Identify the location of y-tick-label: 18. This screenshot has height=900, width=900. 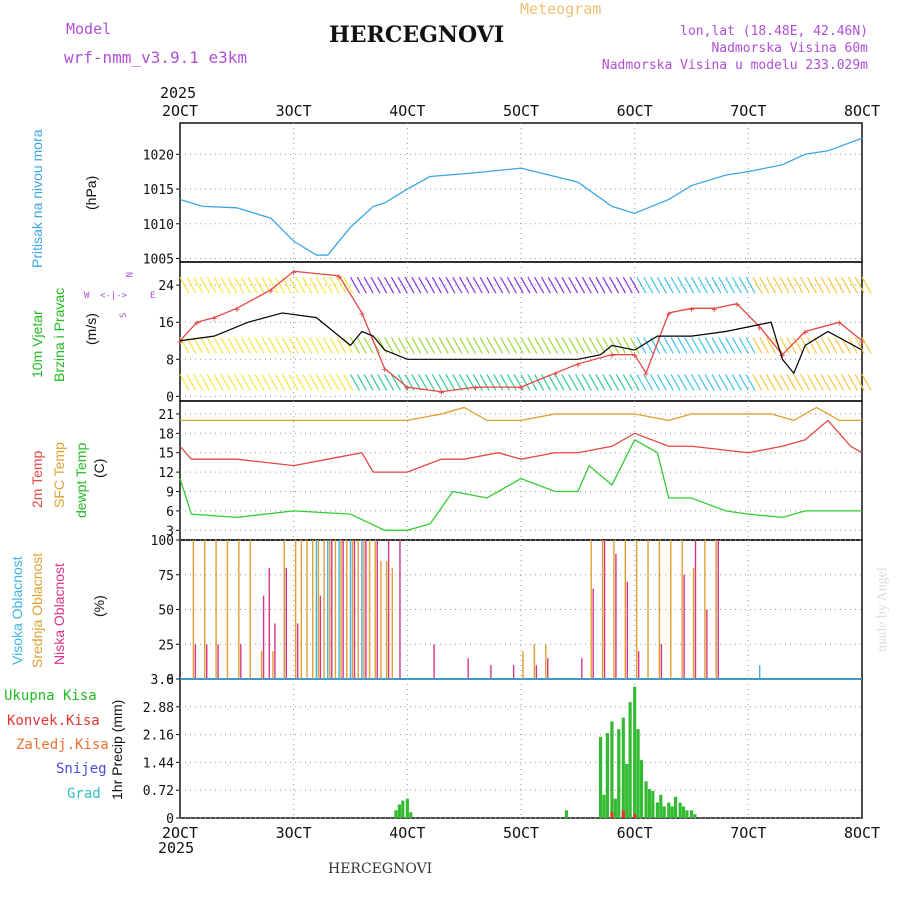
(166, 434).